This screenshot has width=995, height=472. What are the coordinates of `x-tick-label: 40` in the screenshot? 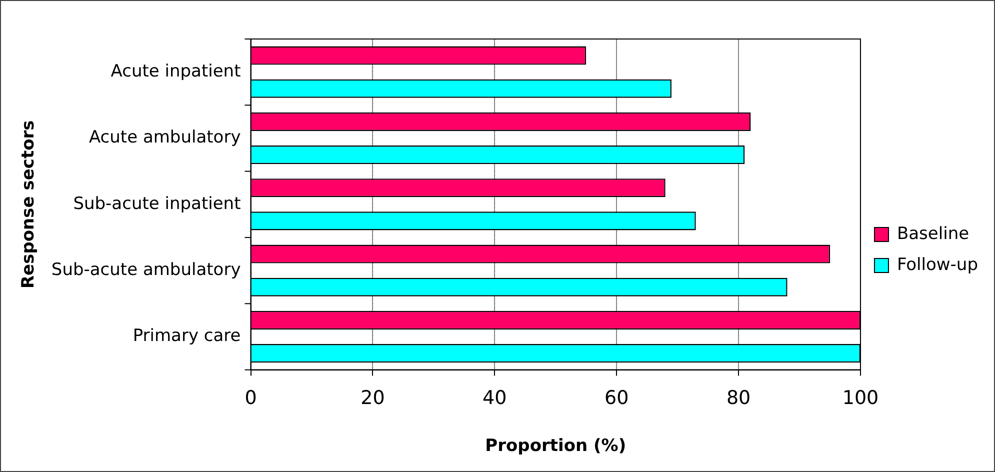 It's located at (494, 398).